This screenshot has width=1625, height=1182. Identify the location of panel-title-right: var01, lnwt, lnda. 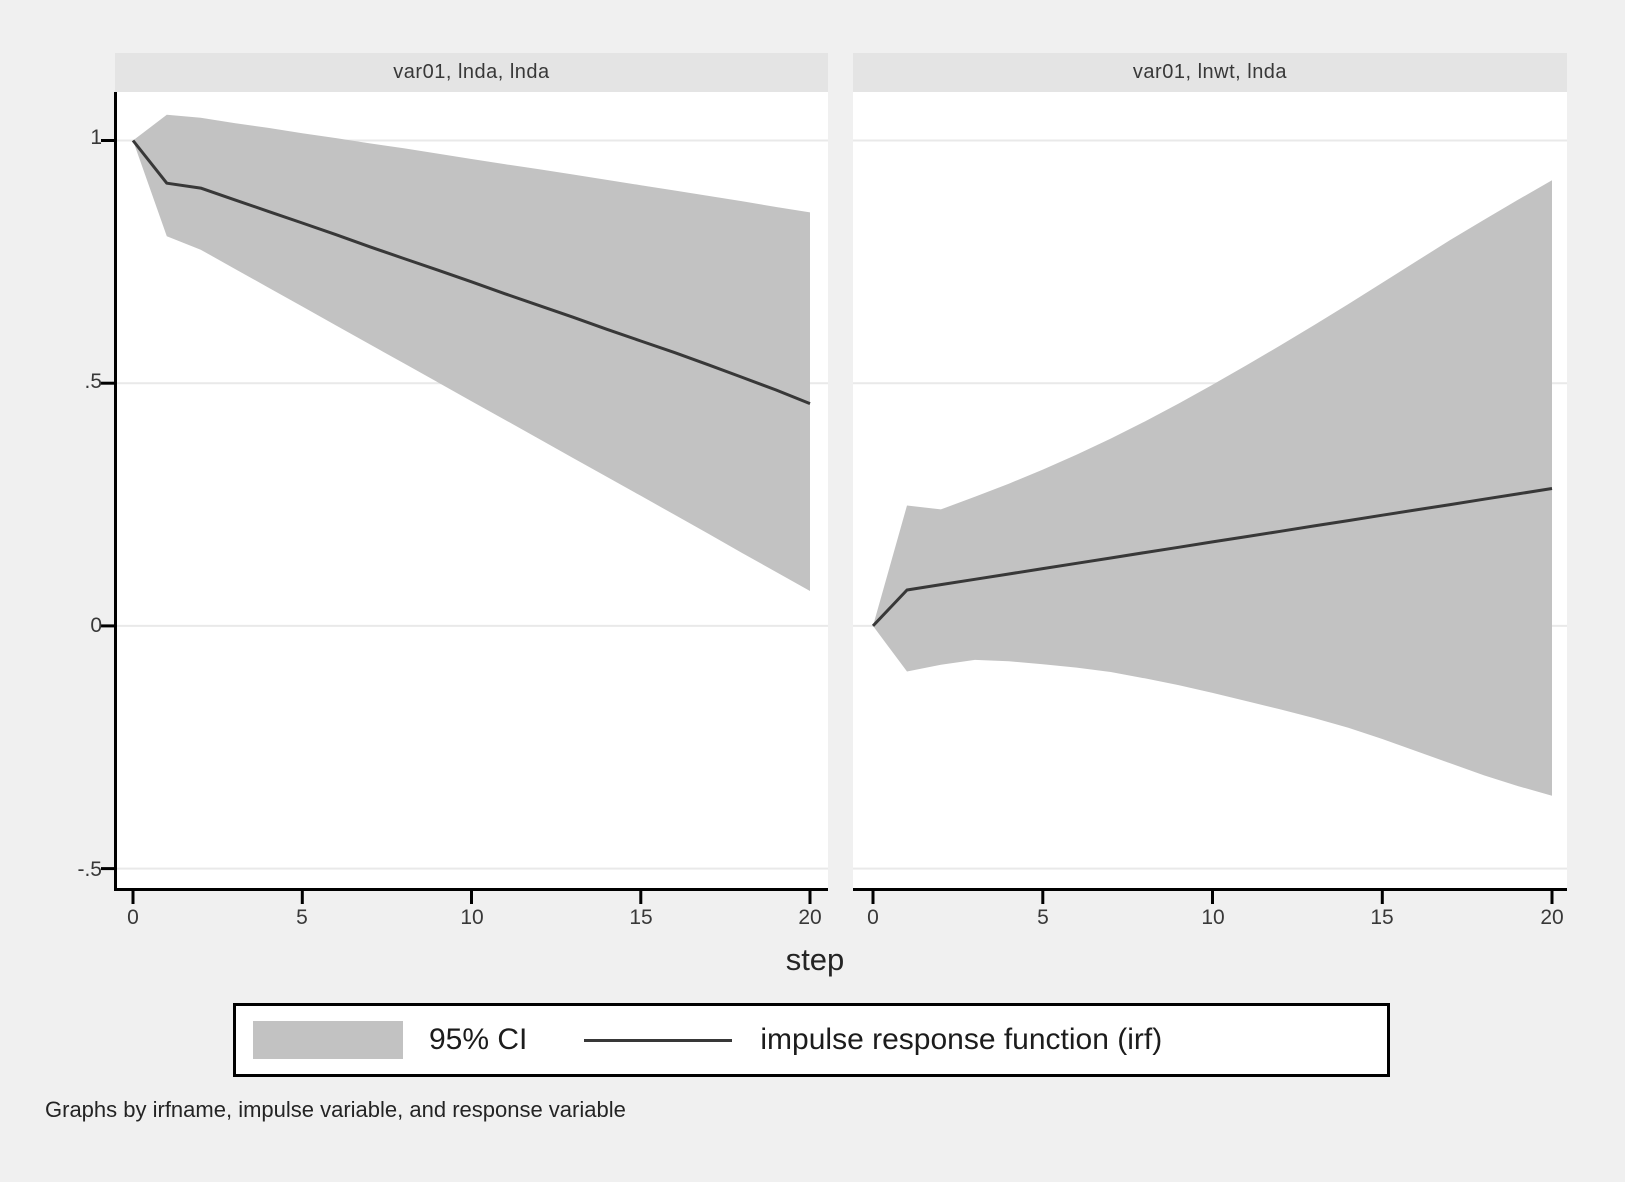
(1210, 72).